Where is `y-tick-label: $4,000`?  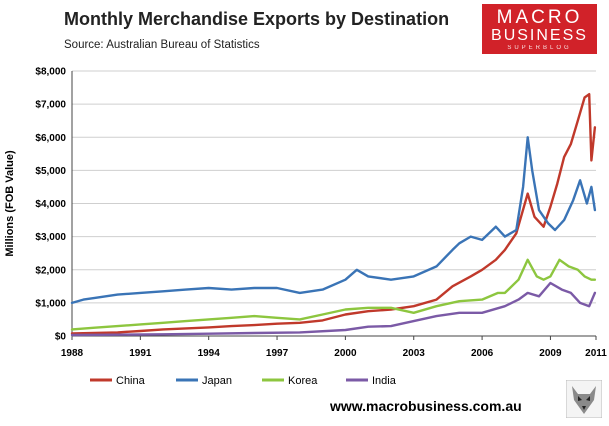 y-tick-label: $4,000 is located at coordinates (50, 204).